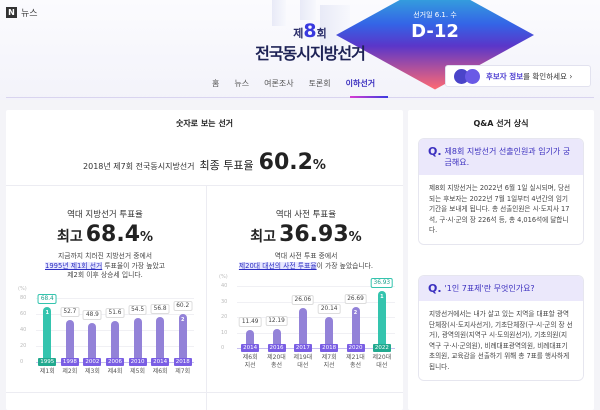 This screenshot has width=600, height=410. Describe the element at coordinates (545, 76) in the screenshot. I see `candidate-info-text: 를 확인하세요` at that location.